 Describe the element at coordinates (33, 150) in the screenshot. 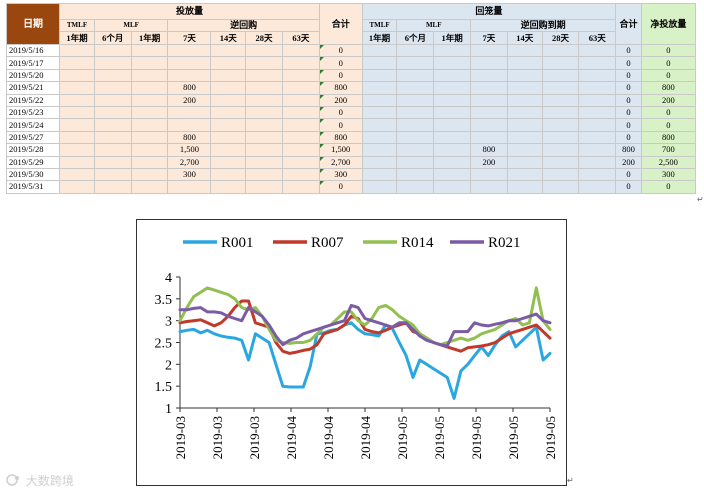

I see `date-cell: 2019/5/28` at that location.